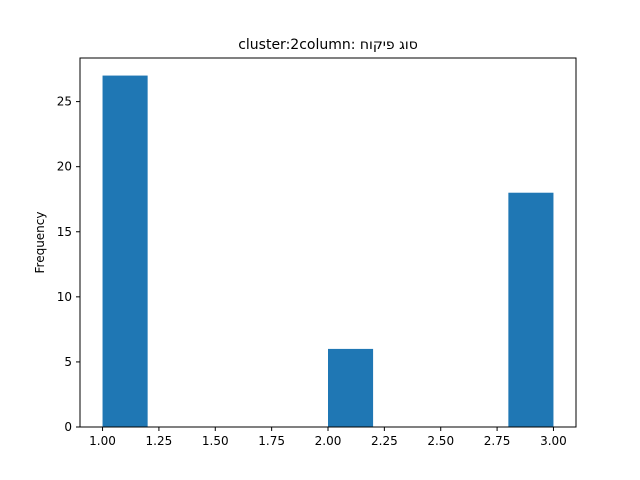 The image size is (640, 480). What do you see at coordinates (64, 167) in the screenshot?
I see `y-tick-label: 20` at bounding box center [64, 167].